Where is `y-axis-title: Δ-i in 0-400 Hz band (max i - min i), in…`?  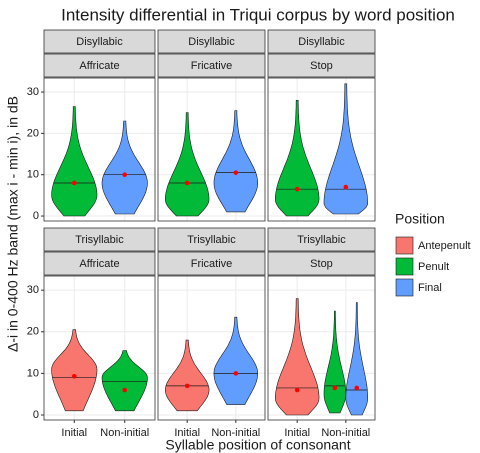 y-axis-title: Δ-i in 0-400 Hz band (max i - min i), in… is located at coordinates (13, 224).